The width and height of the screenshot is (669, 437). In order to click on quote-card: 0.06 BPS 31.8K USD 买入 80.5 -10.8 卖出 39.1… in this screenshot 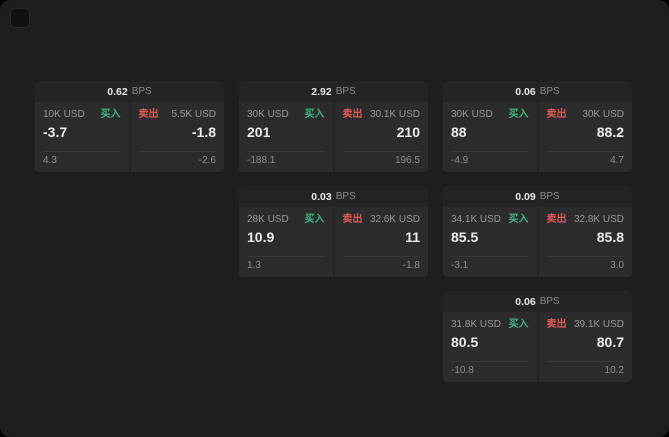, I will do `click(537, 336)`.